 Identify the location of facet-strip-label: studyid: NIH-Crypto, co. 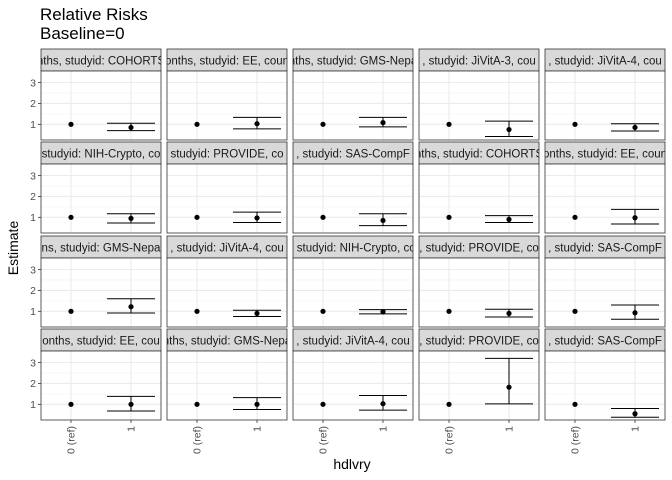
(101, 155).